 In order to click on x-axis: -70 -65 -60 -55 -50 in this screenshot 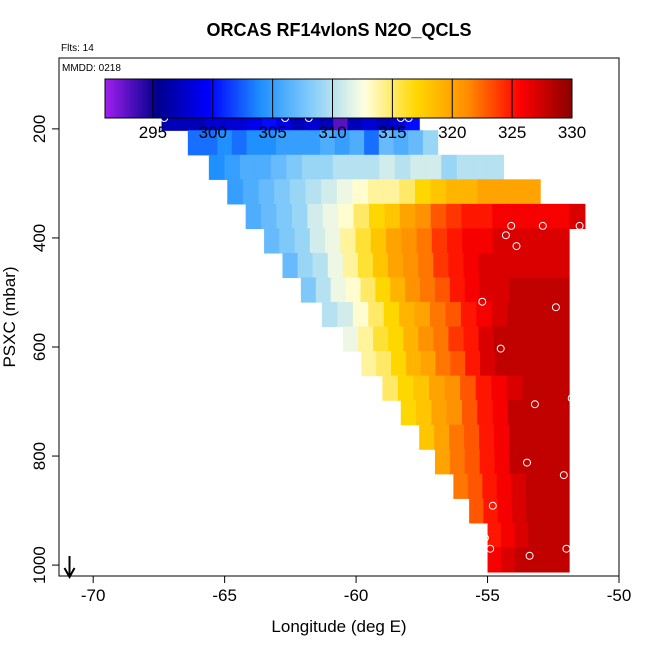, I will do `click(356, 590)`.